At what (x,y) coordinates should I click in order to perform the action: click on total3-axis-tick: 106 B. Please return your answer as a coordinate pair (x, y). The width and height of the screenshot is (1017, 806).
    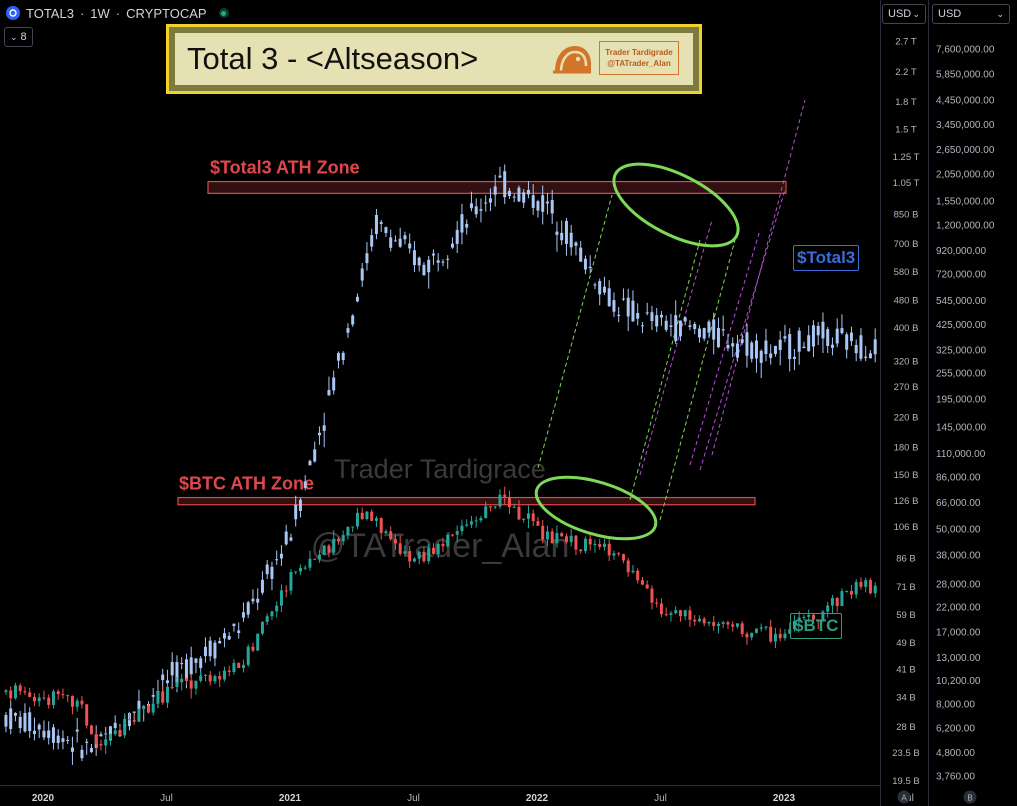
    Looking at the image, I should click on (906, 527).